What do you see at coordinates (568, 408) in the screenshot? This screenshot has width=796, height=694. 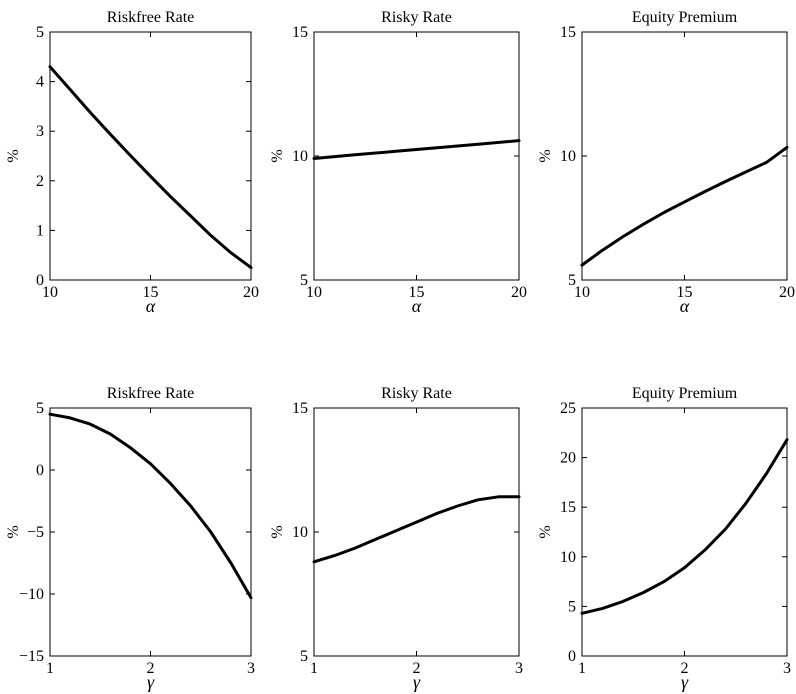 I see `y-tick-label: 25` at bounding box center [568, 408].